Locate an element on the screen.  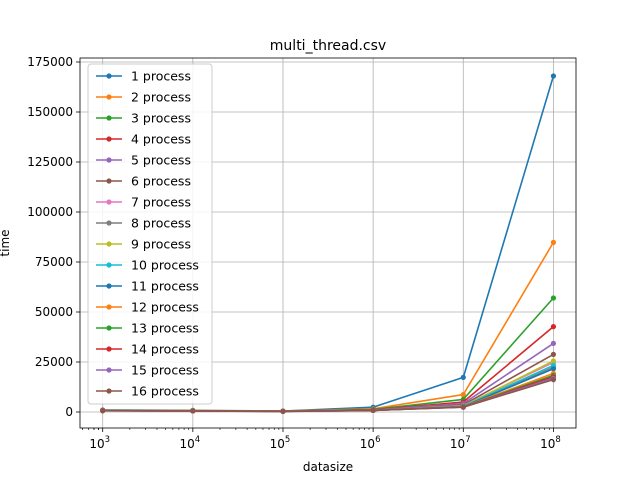
legend-box is located at coordinates (150, 234).